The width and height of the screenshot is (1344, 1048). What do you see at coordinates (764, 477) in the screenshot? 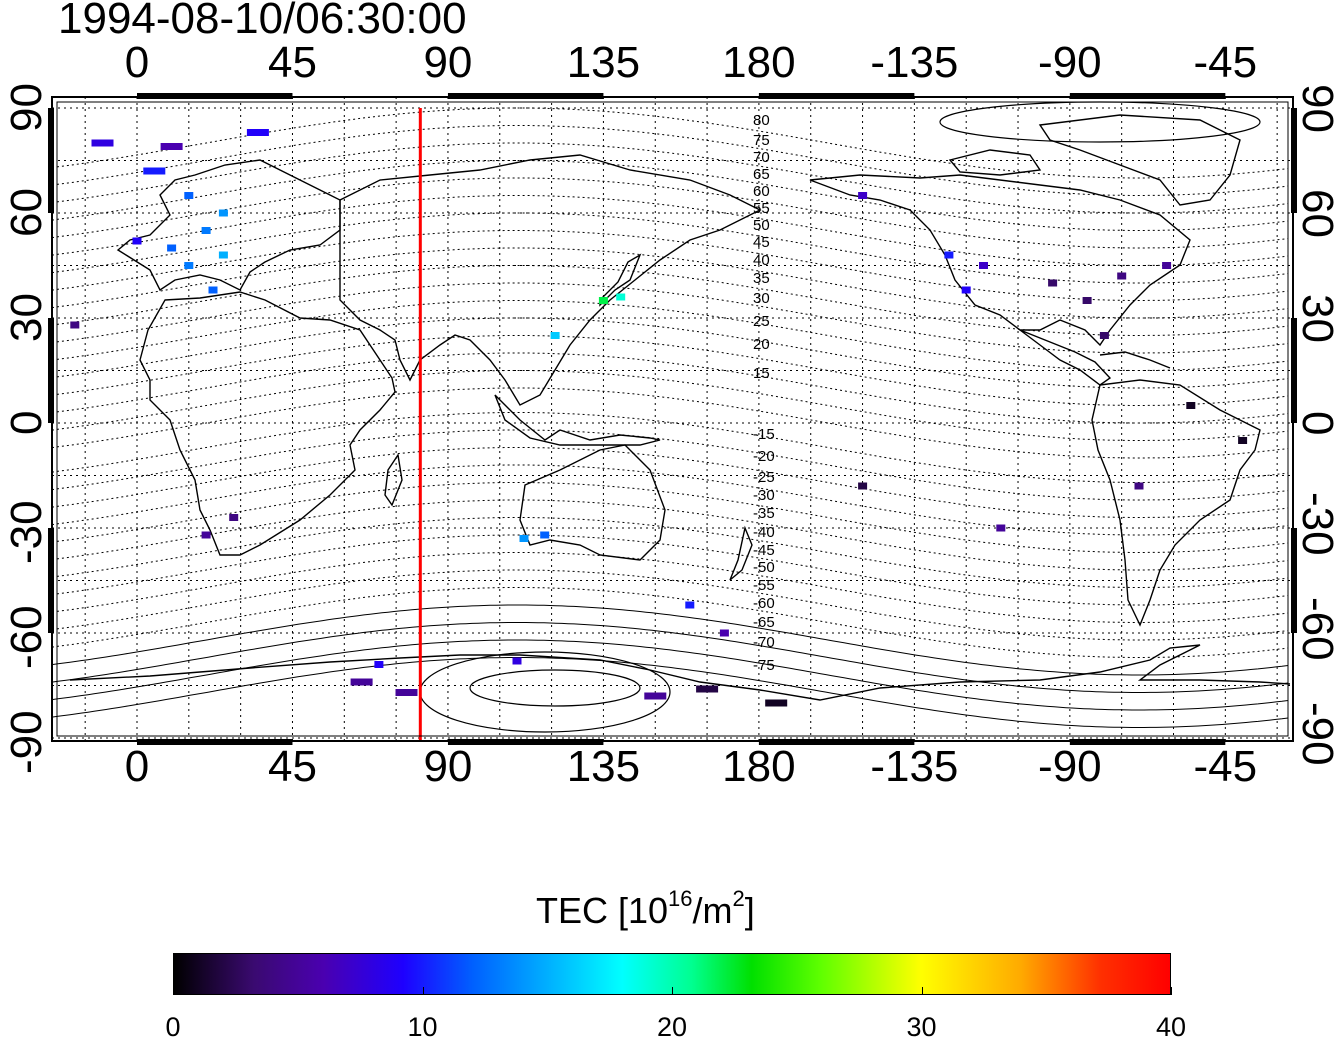
I see `contour-label: -25` at bounding box center [764, 477].